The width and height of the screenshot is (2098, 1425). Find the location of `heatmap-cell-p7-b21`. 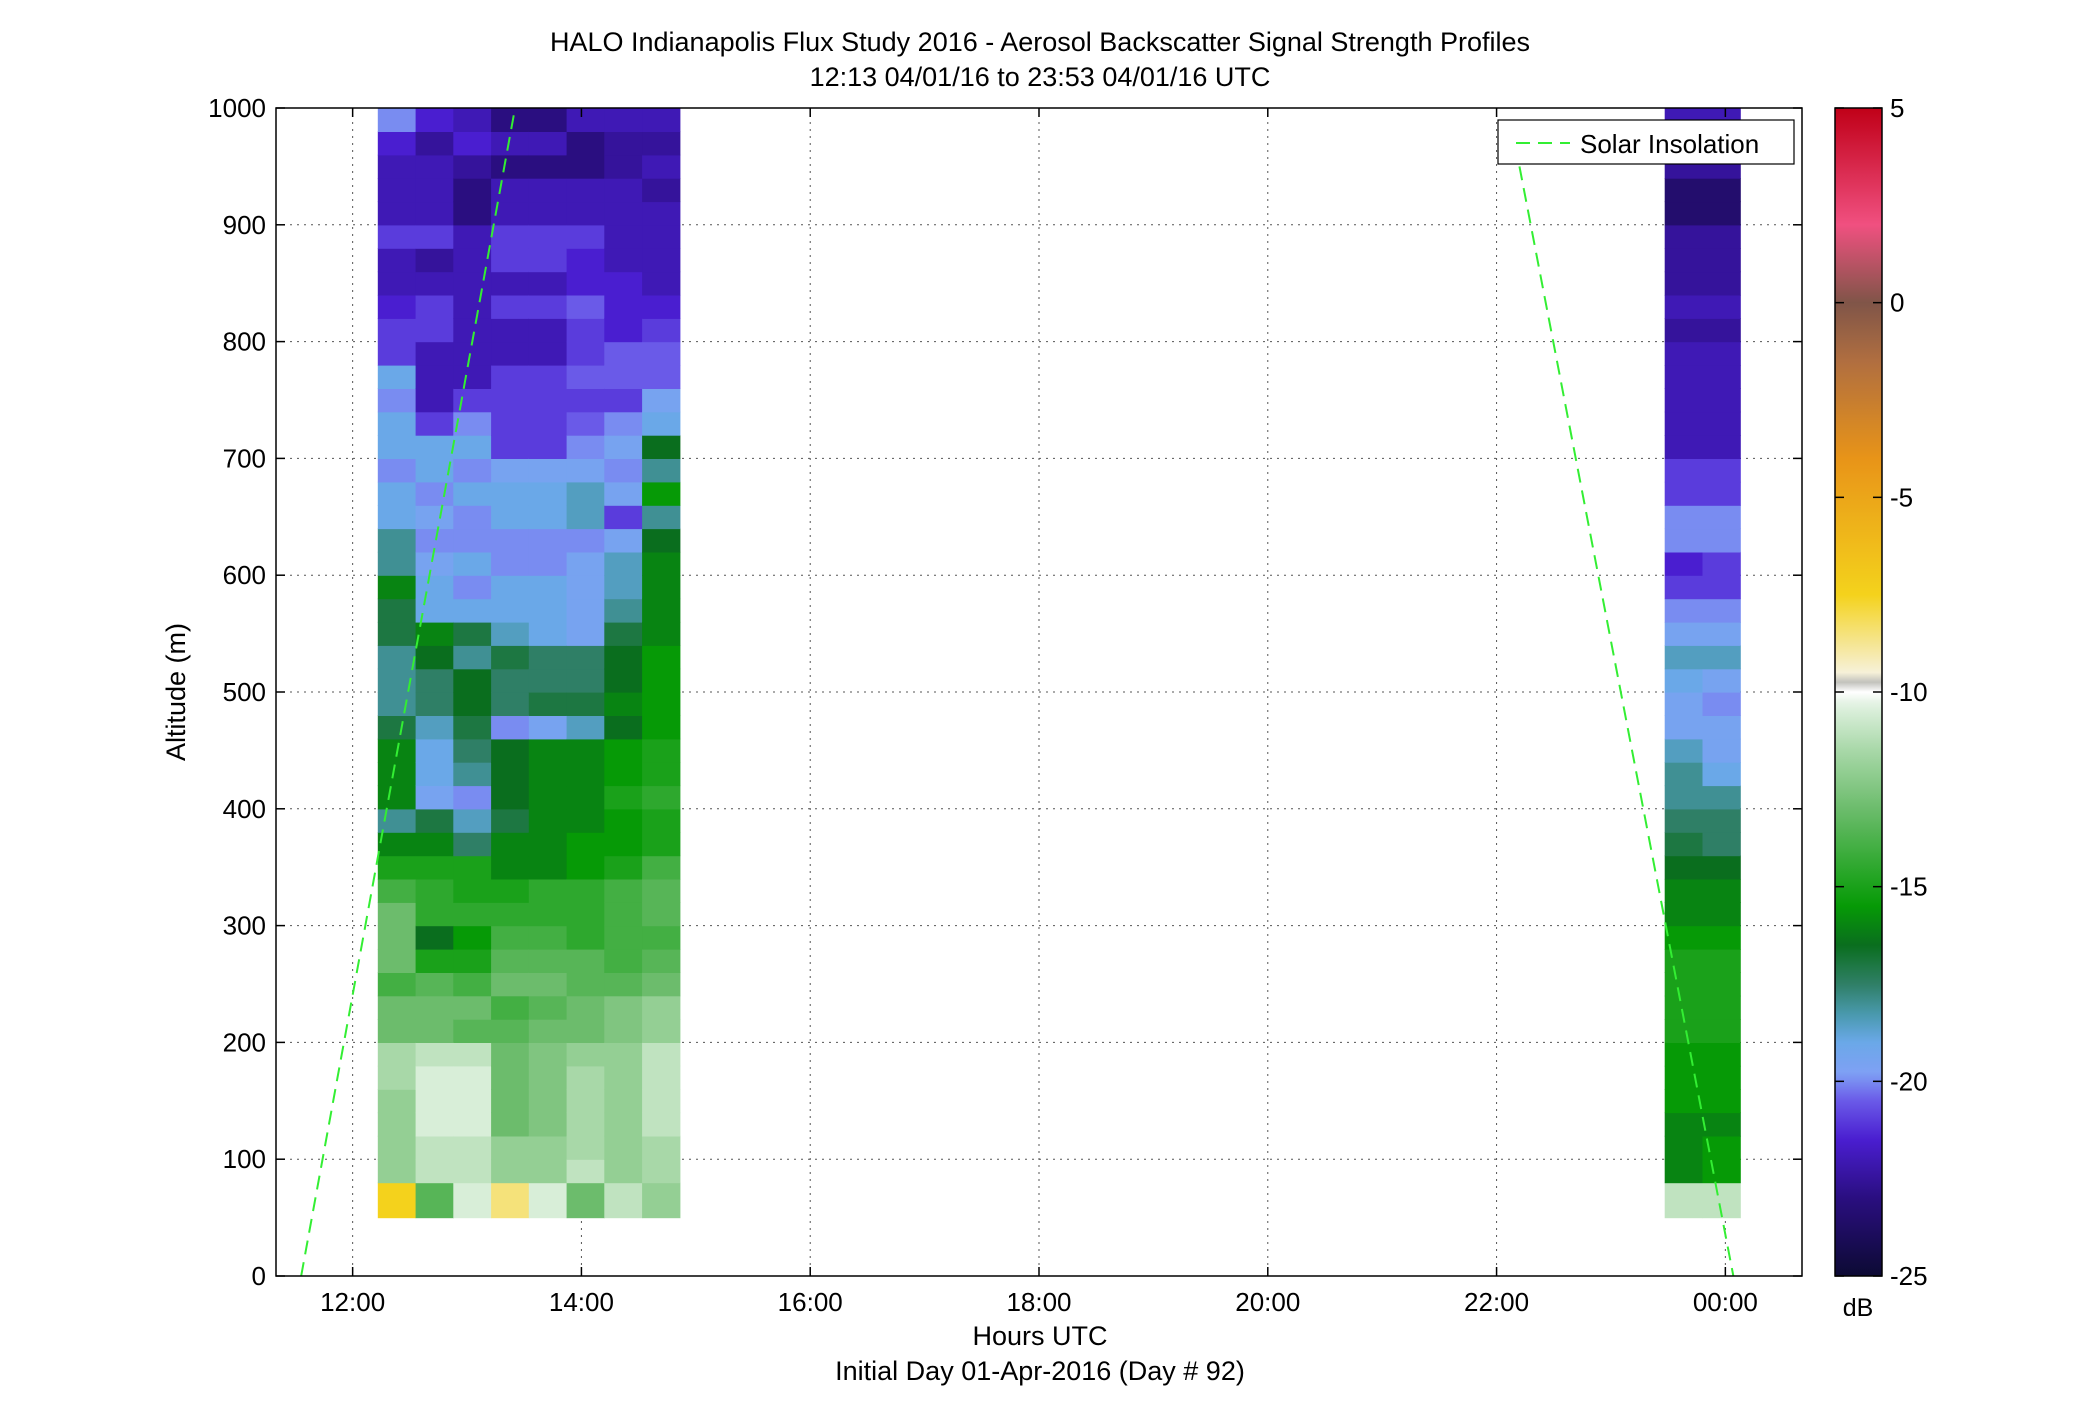

heatmap-cell-p7-b21 is located at coordinates (661, 704).